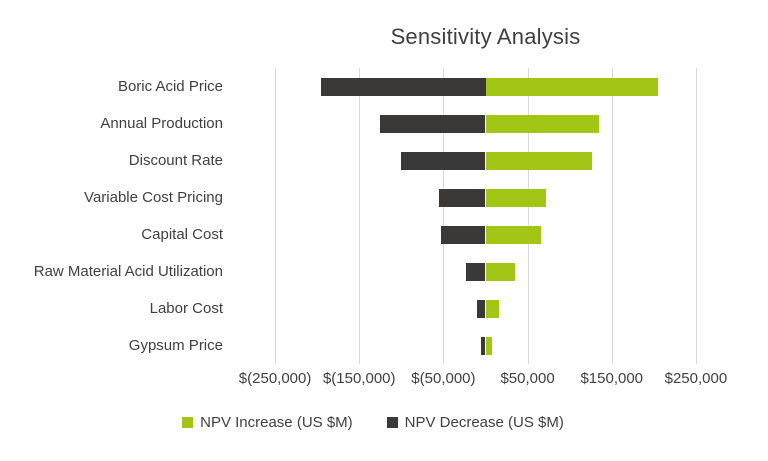  What do you see at coordinates (153, 197) in the screenshot?
I see `category-label: Variable Cost Pricing` at bounding box center [153, 197].